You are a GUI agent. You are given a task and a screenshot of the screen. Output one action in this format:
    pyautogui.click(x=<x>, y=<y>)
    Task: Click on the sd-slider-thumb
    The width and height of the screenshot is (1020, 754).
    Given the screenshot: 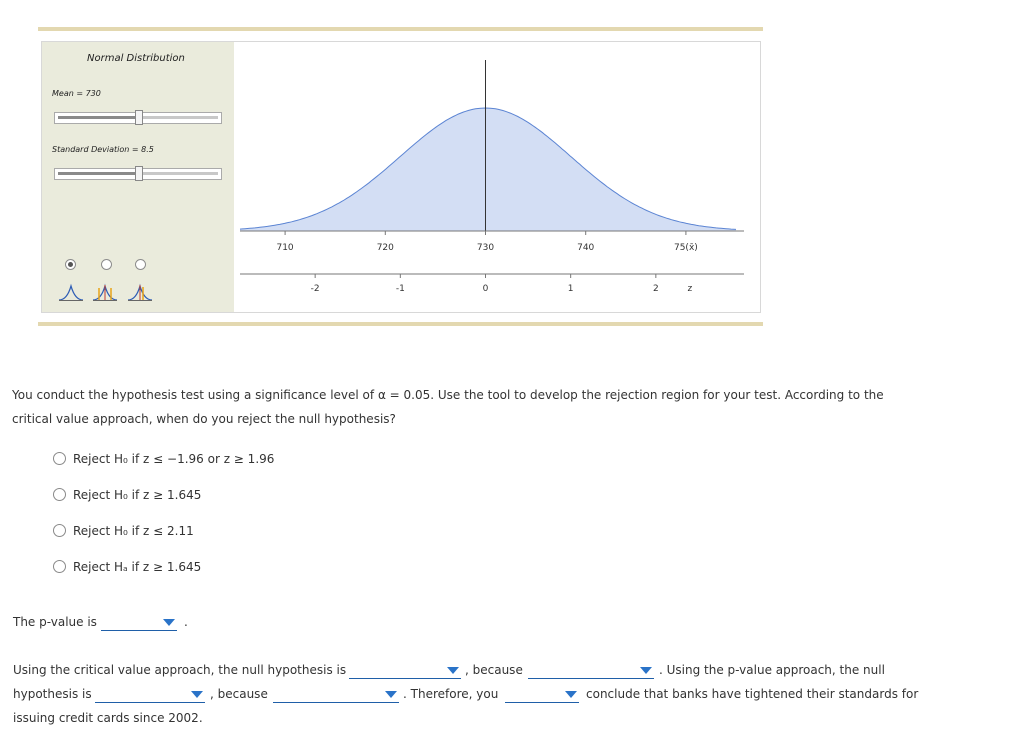 What is the action you would take?
    pyautogui.click(x=139, y=173)
    